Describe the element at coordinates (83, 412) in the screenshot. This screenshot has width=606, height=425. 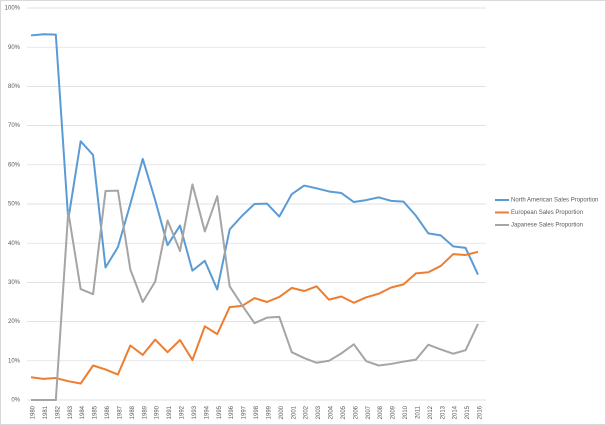
I see `x-tick-label: 1984` at that location.